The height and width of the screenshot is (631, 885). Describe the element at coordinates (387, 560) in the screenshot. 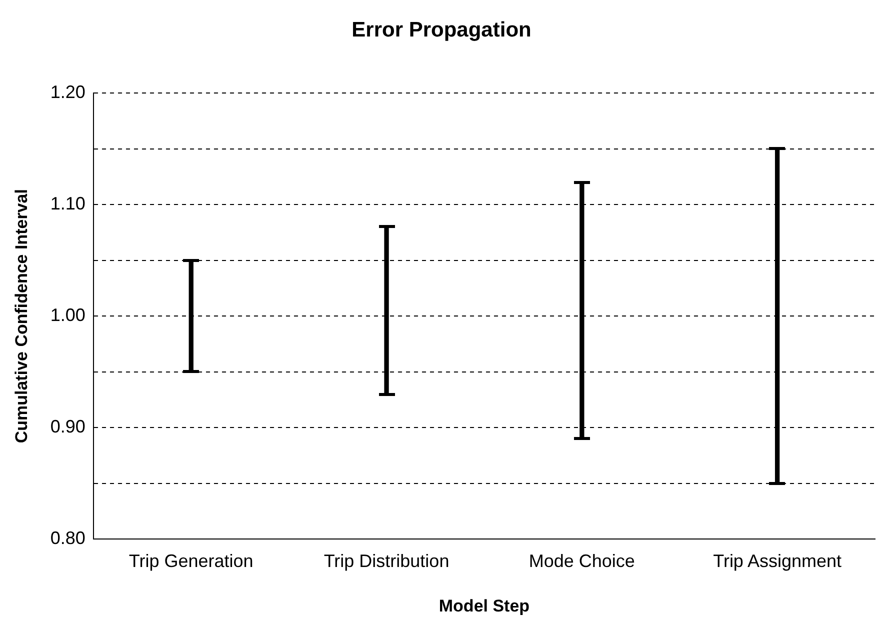

I see `x-tick-label: Trip Distribution` at that location.